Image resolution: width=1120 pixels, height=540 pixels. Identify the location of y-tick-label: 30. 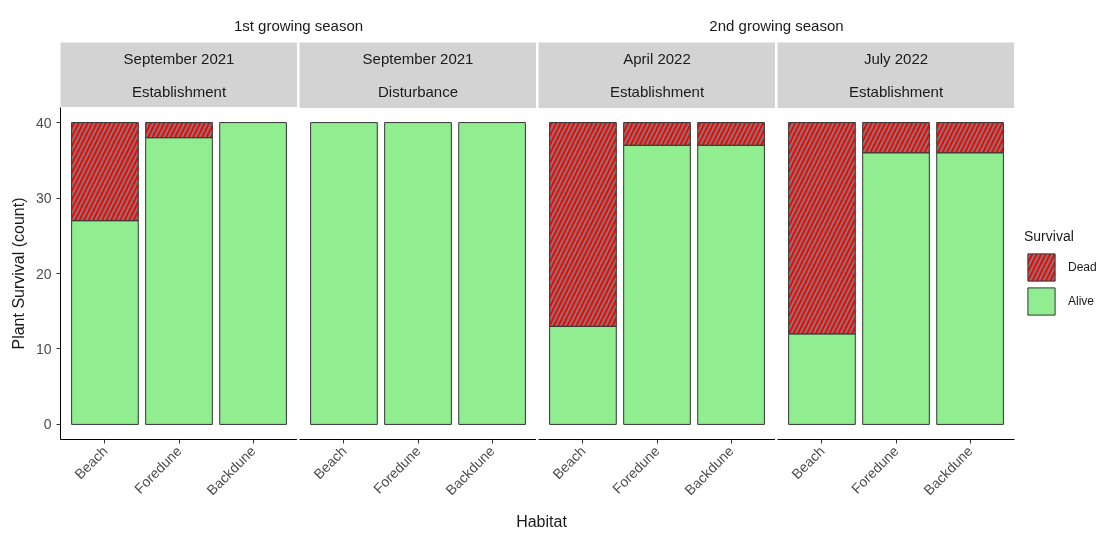
(43, 198).